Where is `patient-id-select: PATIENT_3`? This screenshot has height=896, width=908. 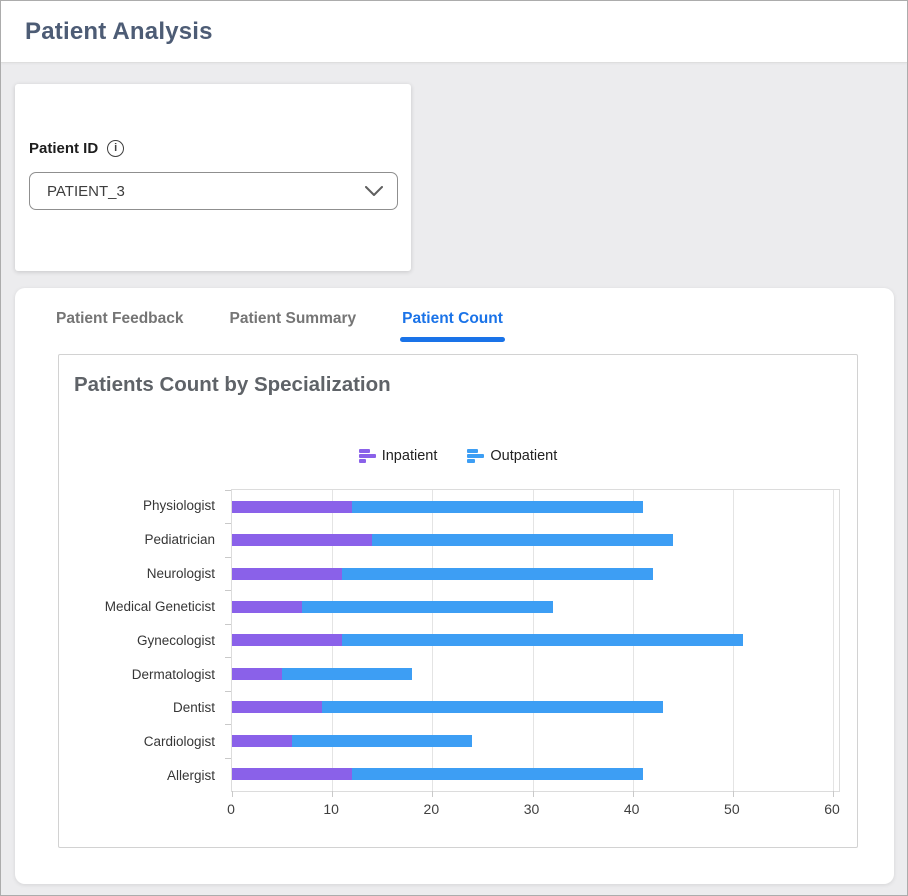
patient-id-select: PATIENT_3 is located at coordinates (213, 191).